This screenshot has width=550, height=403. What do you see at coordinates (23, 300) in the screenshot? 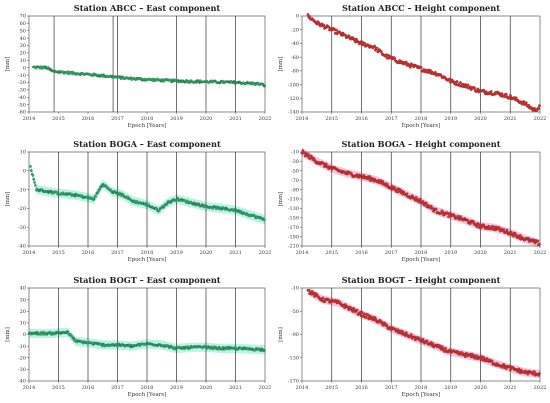
I see `y-tick-label: 30` at bounding box center [23, 300].